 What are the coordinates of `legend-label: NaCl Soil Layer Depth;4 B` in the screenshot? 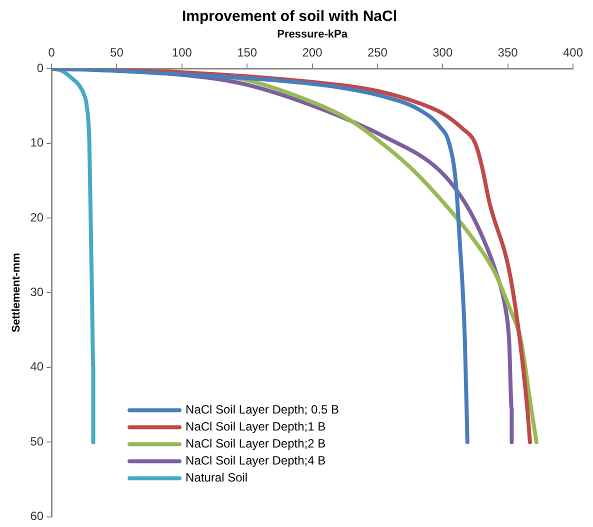 It's located at (256, 461).